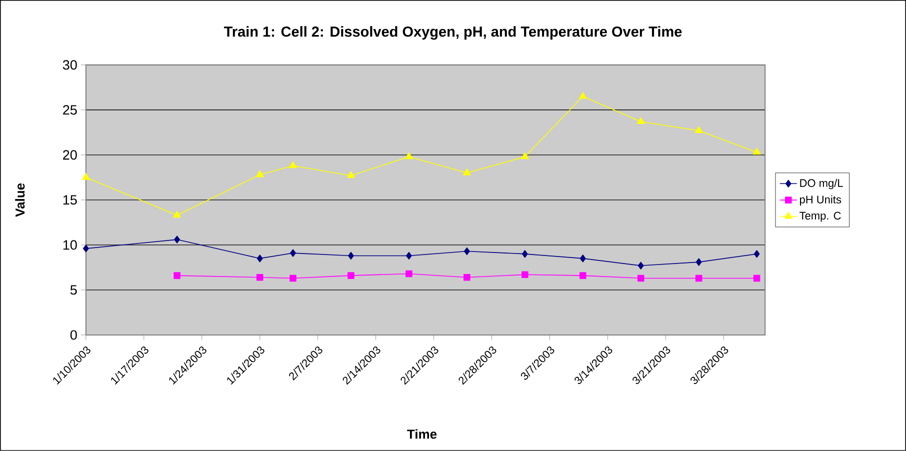 This screenshot has width=906, height=451. I want to click on x-axis-title: Time, so click(422, 434).